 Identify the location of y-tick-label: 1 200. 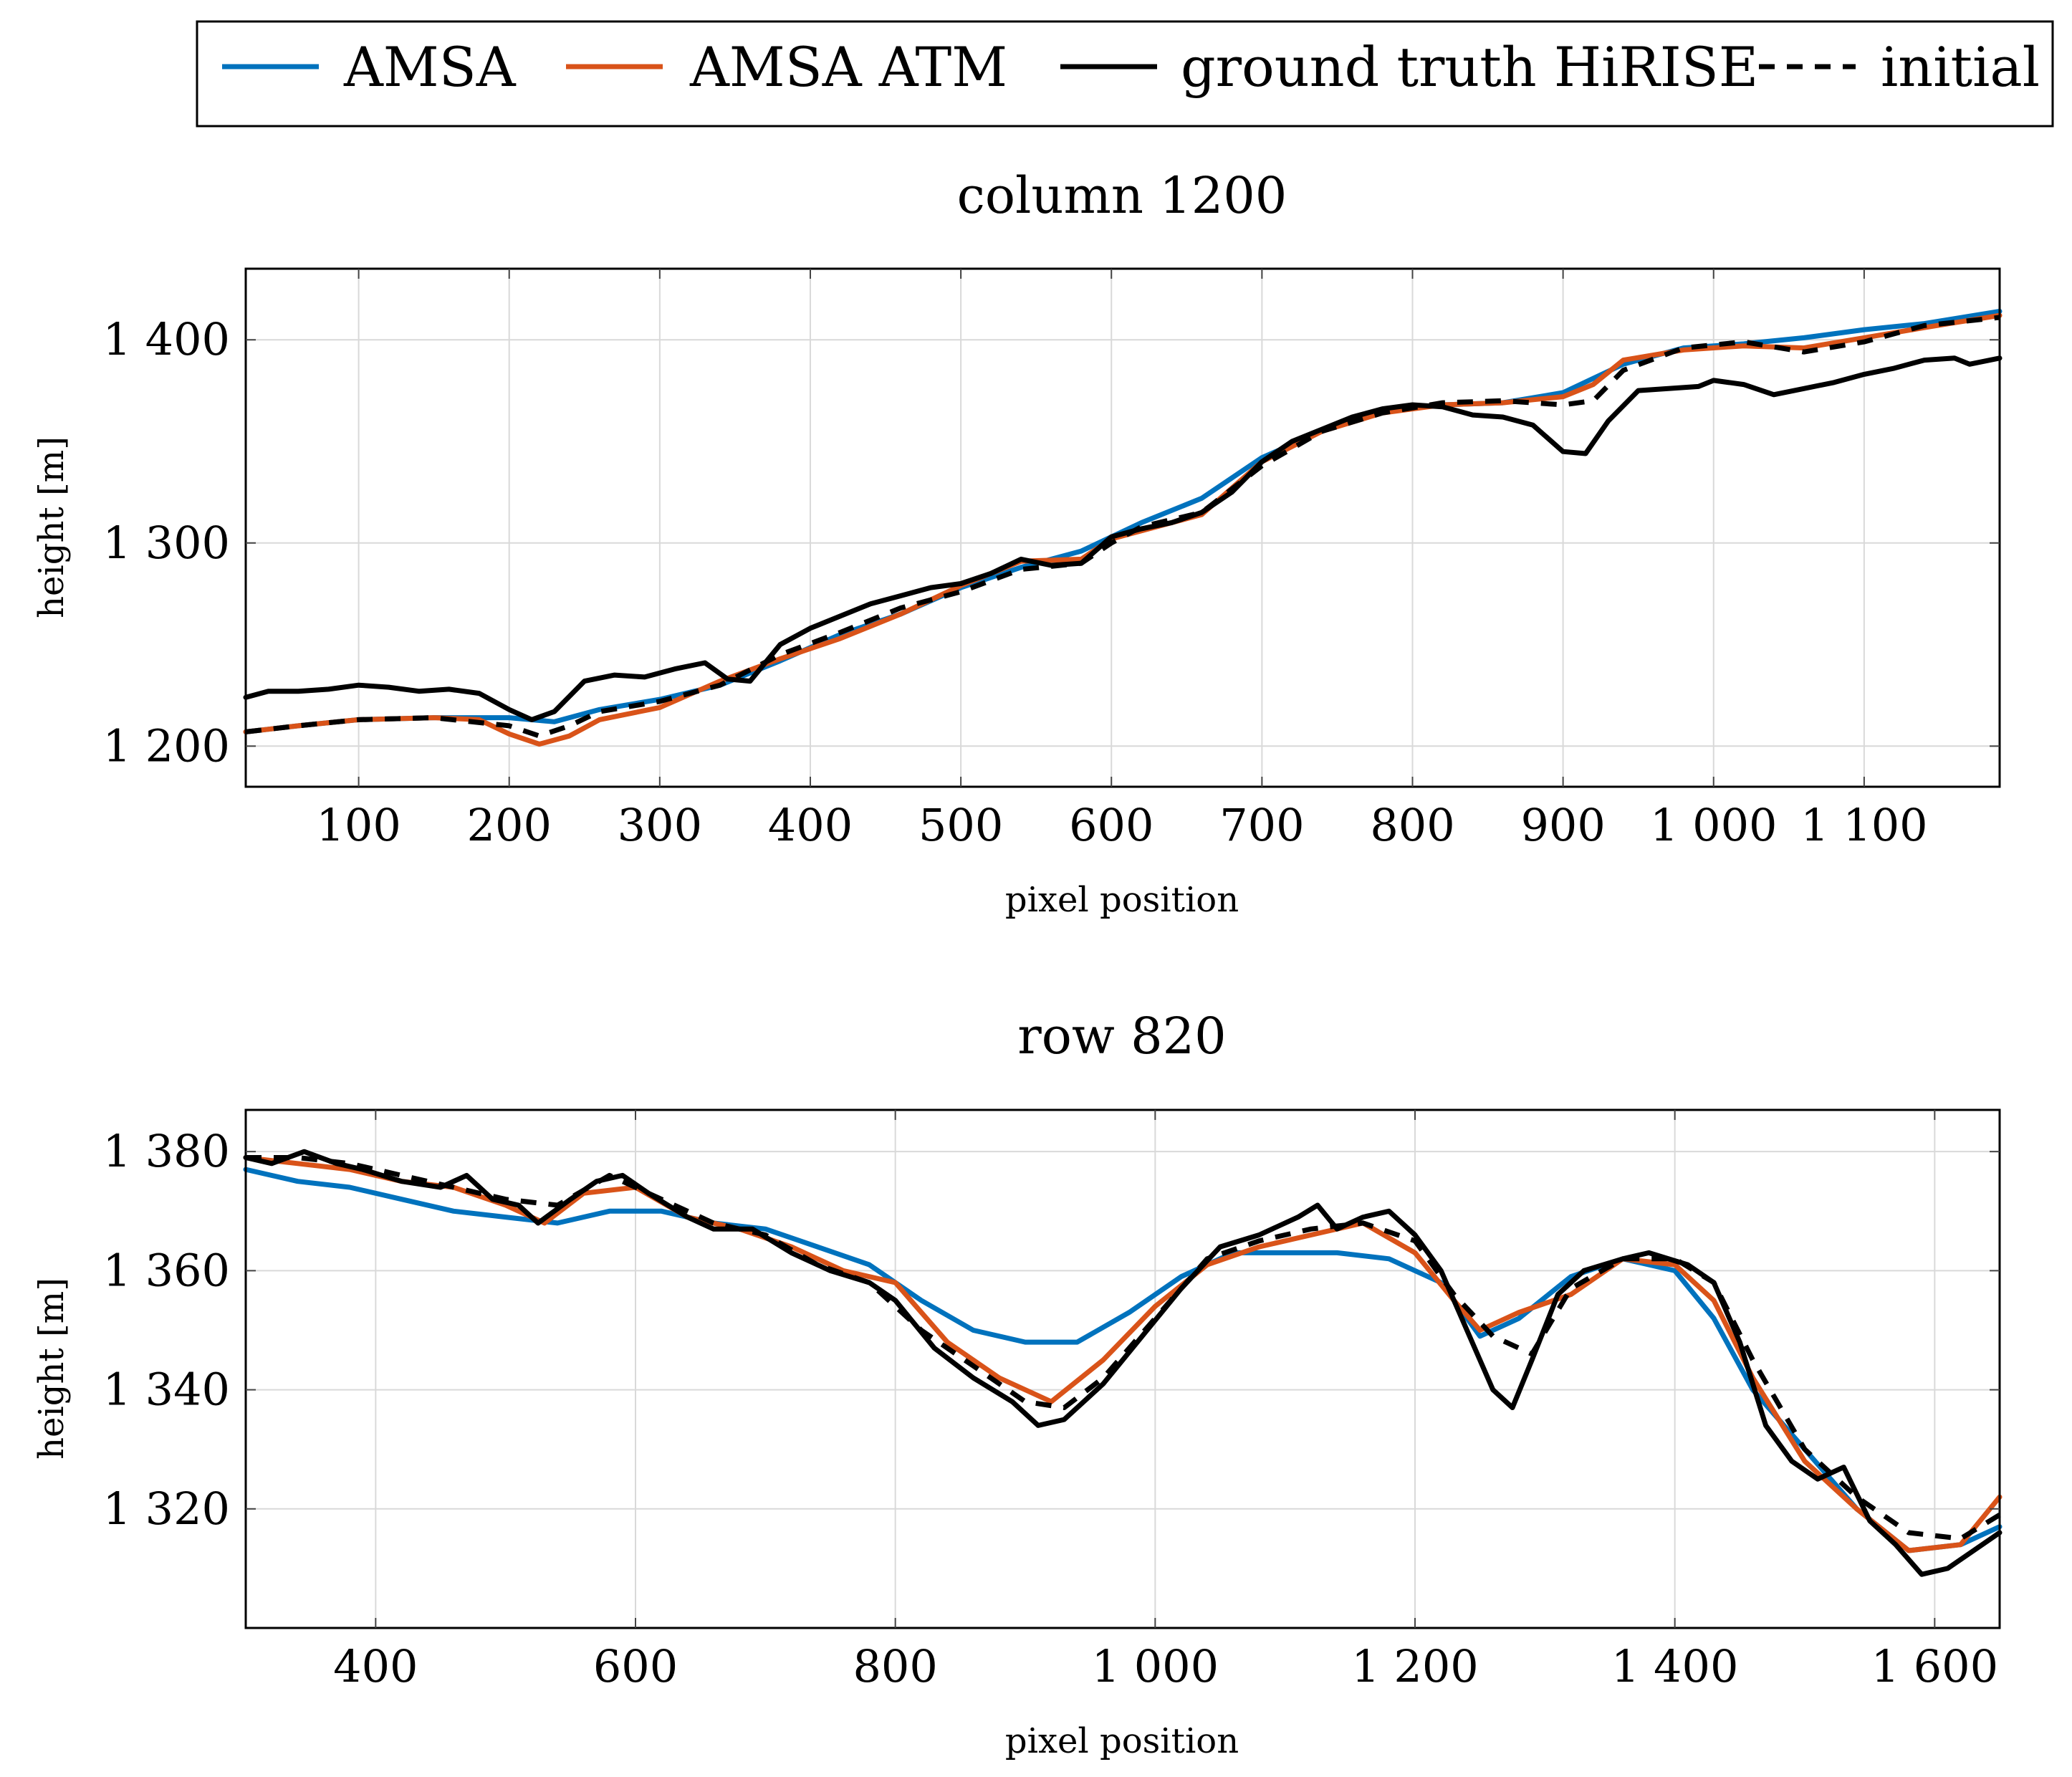
(167, 746).